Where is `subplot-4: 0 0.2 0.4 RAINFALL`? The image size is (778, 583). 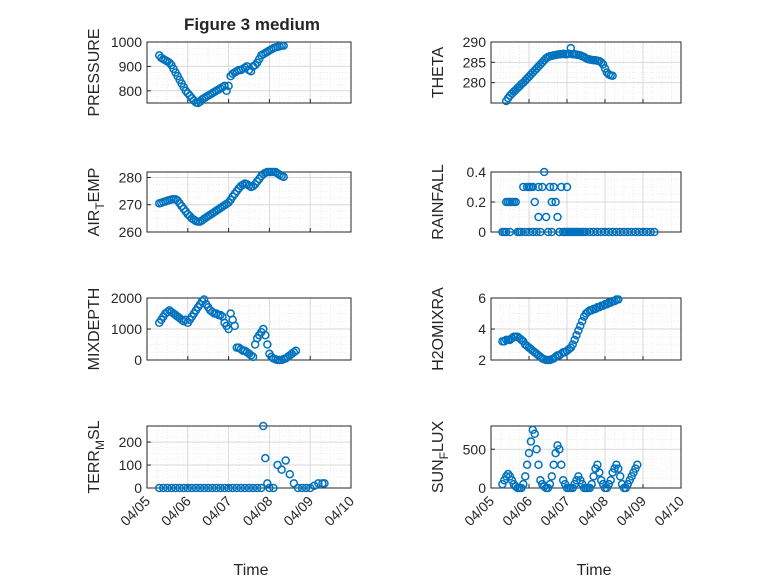 subplot-4: 0 0.2 0.4 RAINFALL is located at coordinates (556, 202).